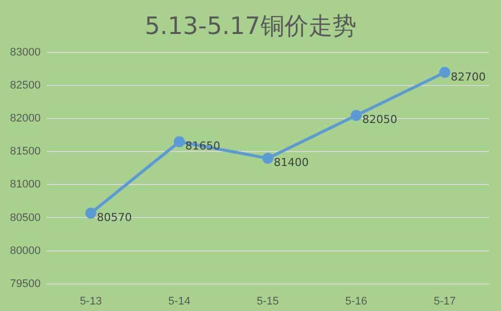 The height and width of the screenshot is (311, 501). What do you see at coordinates (25, 250) in the screenshot?
I see `y-tick-label: 80000` at bounding box center [25, 250].